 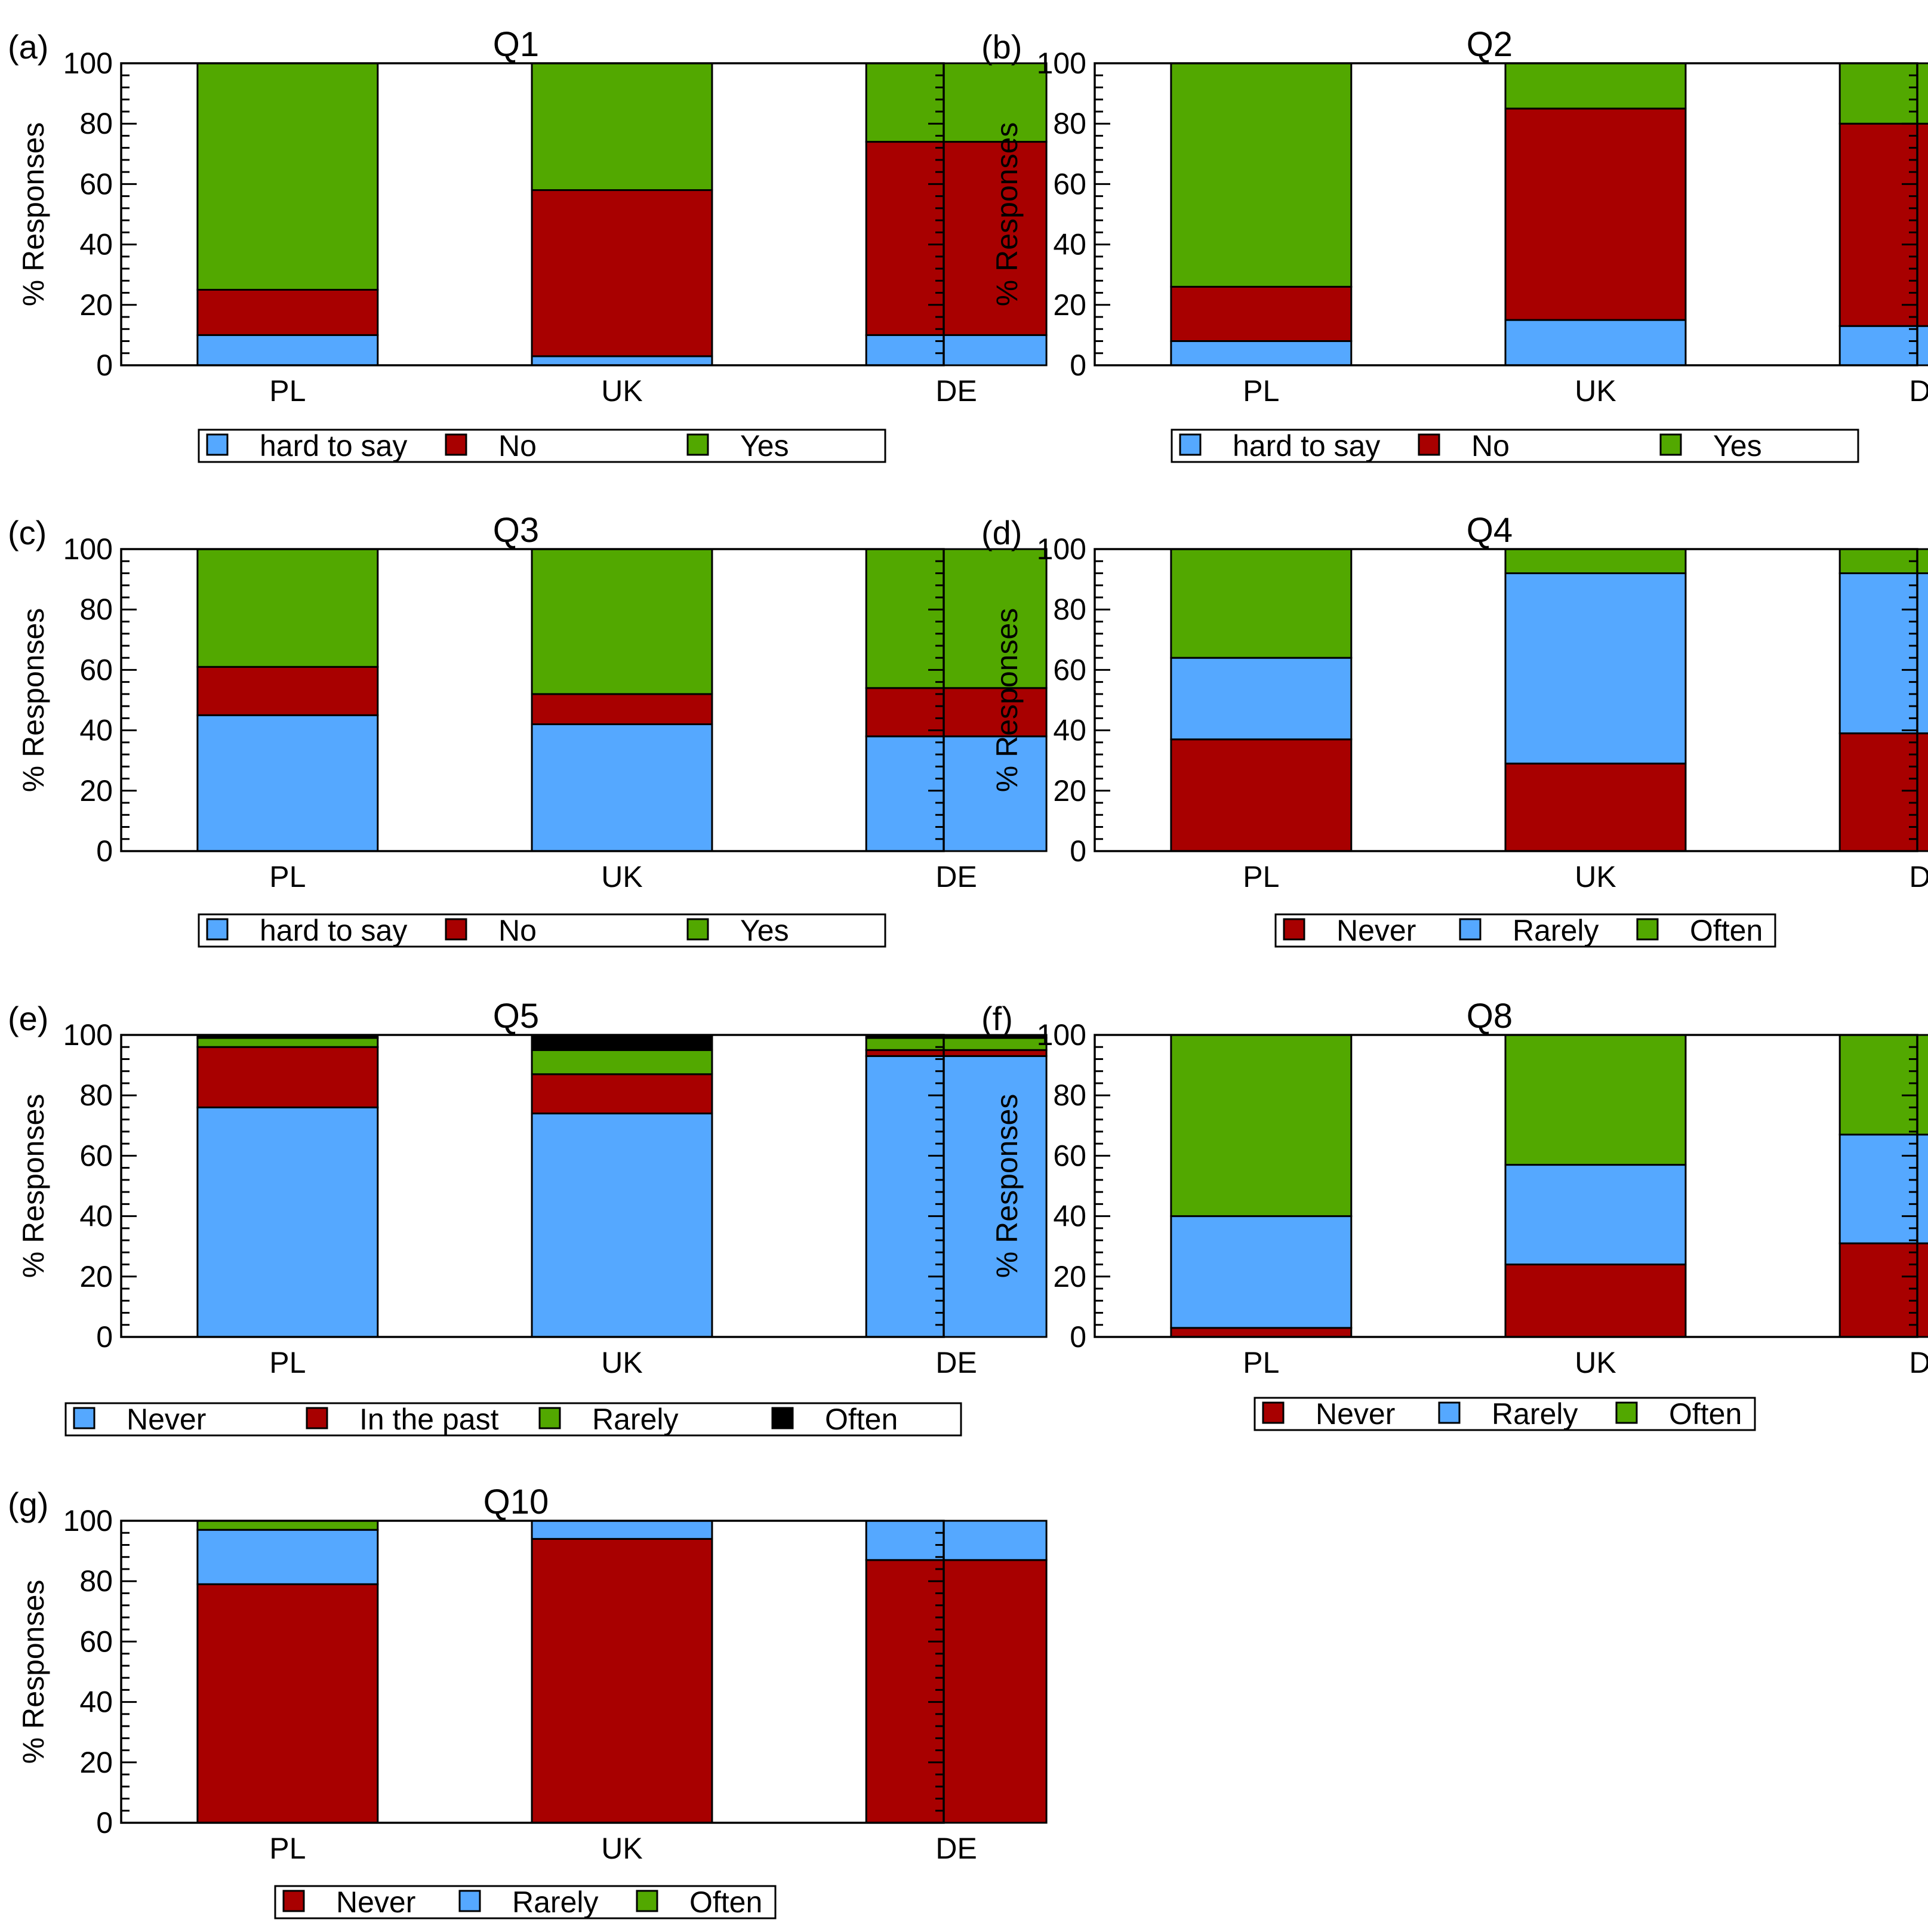 What do you see at coordinates (647, 1901) in the screenshot?
I see `legend-swatch-often` at bounding box center [647, 1901].